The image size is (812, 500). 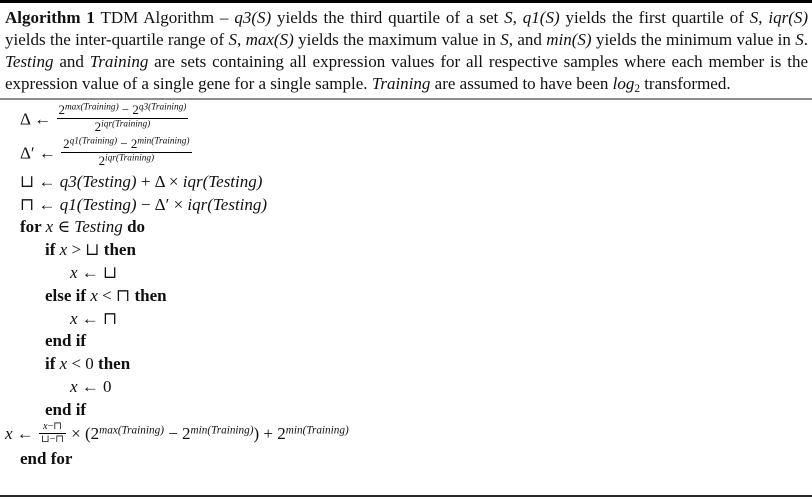 What do you see at coordinates (788, 17) in the screenshot?
I see `text-run: iqr(S)` at bounding box center [788, 17].